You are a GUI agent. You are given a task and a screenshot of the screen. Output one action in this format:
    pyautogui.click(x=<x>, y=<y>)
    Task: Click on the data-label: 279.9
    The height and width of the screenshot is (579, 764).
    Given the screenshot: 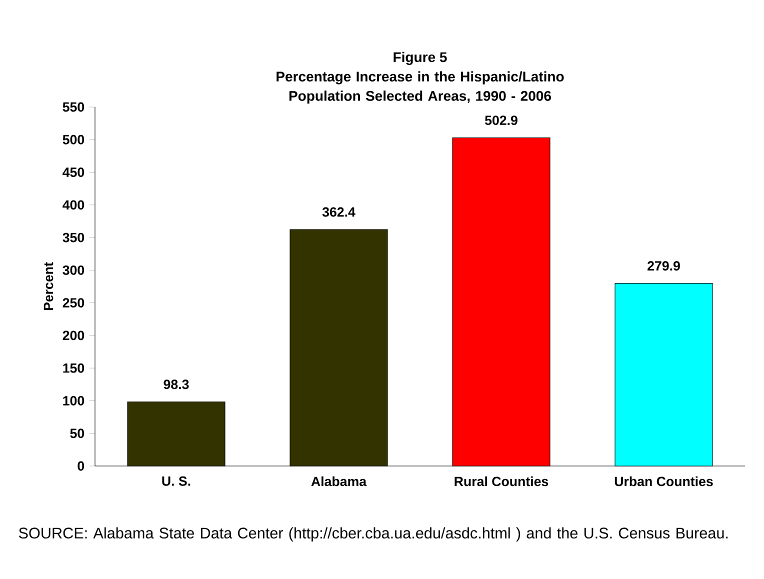 What is the action you would take?
    pyautogui.click(x=664, y=266)
    